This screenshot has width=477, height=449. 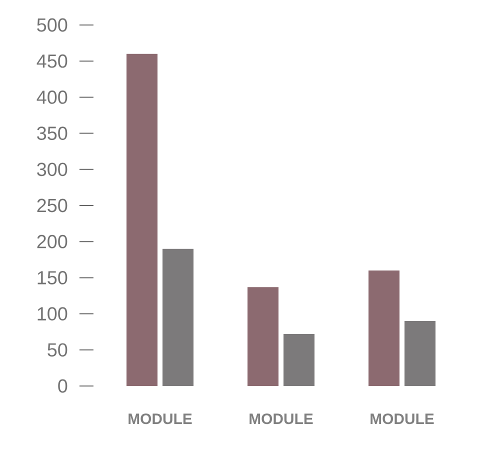 What do you see at coordinates (52, 25) in the screenshot?
I see `y-tick-label: 500` at bounding box center [52, 25].